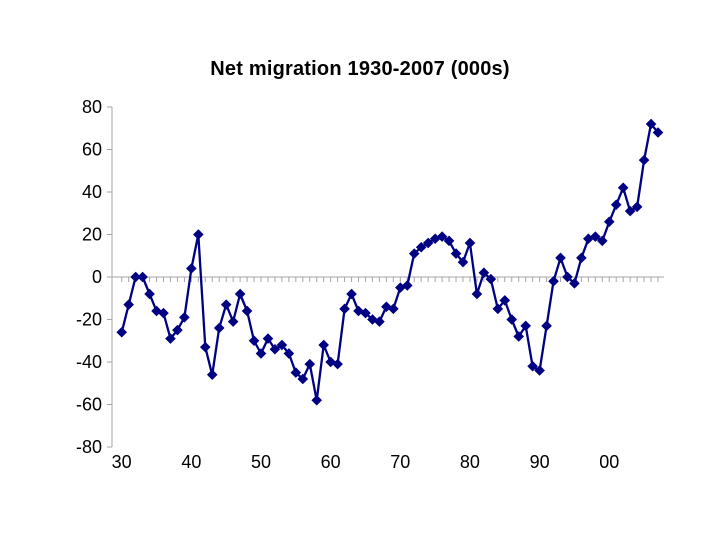 The height and width of the screenshot is (540, 720). Describe the element at coordinates (89, 405) in the screenshot. I see `y-tick-label: -60` at that location.